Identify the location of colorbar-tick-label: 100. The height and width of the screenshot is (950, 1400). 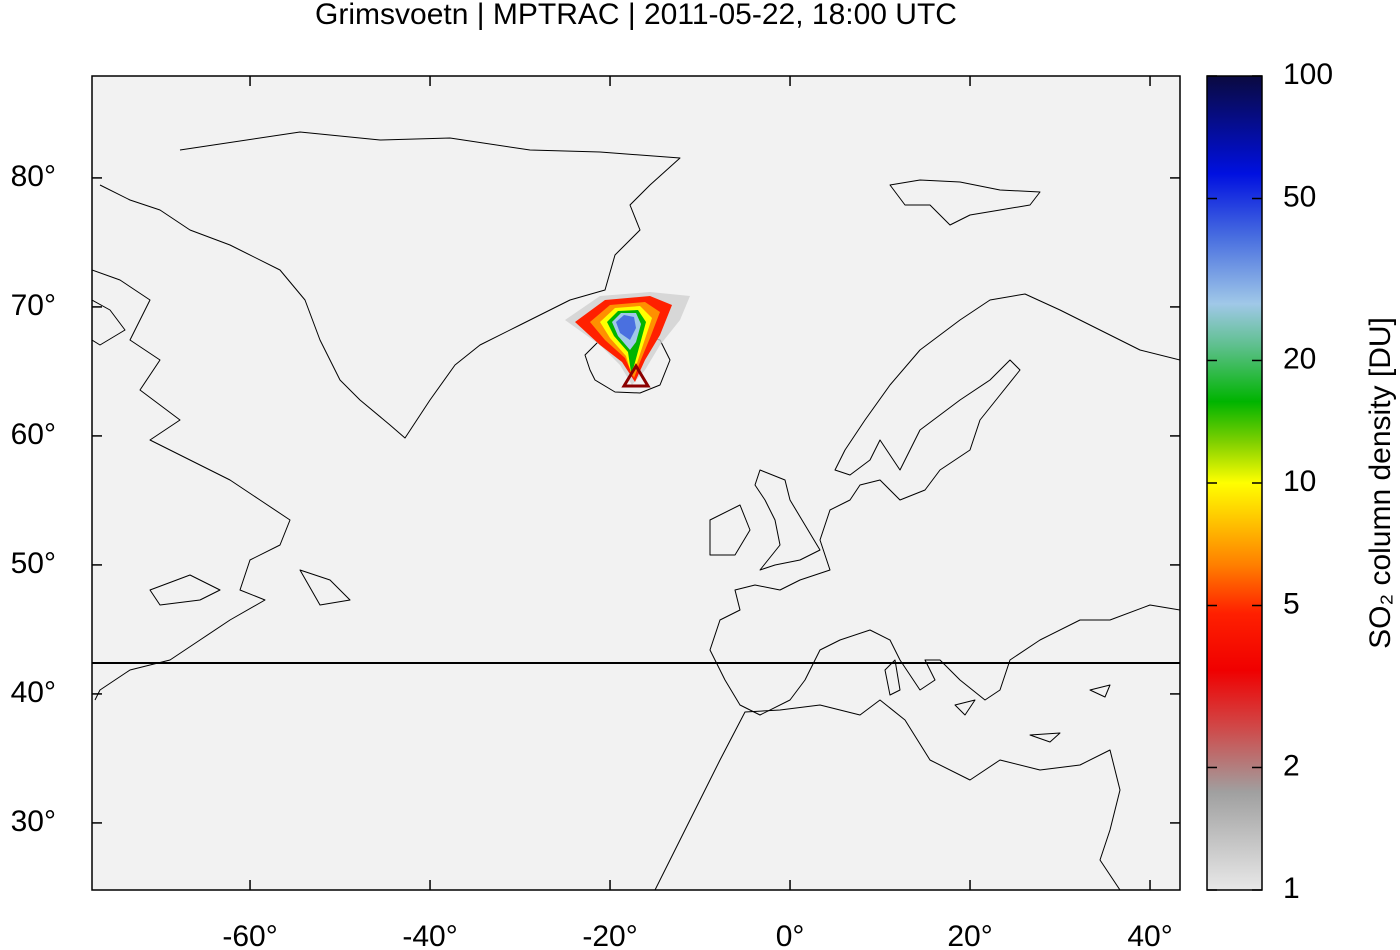
(1308, 74).